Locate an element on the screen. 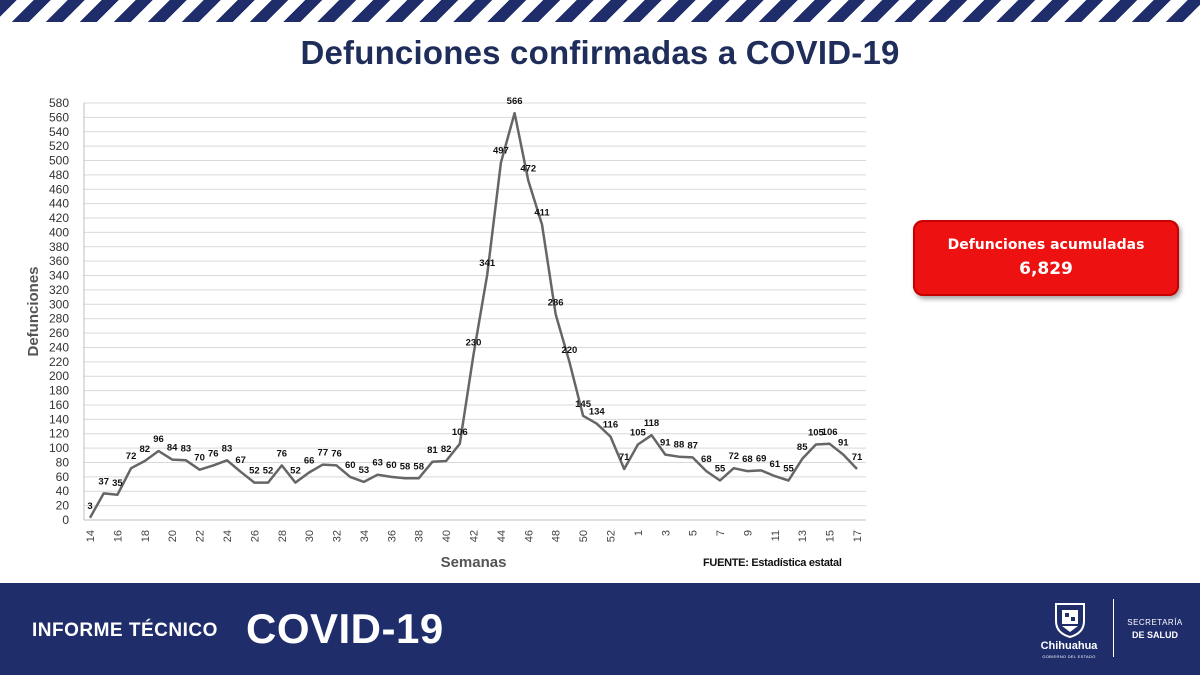 Image resolution: width=1200 pixels, height=675 pixels. y-tick-label: 200 is located at coordinates (59, 376).